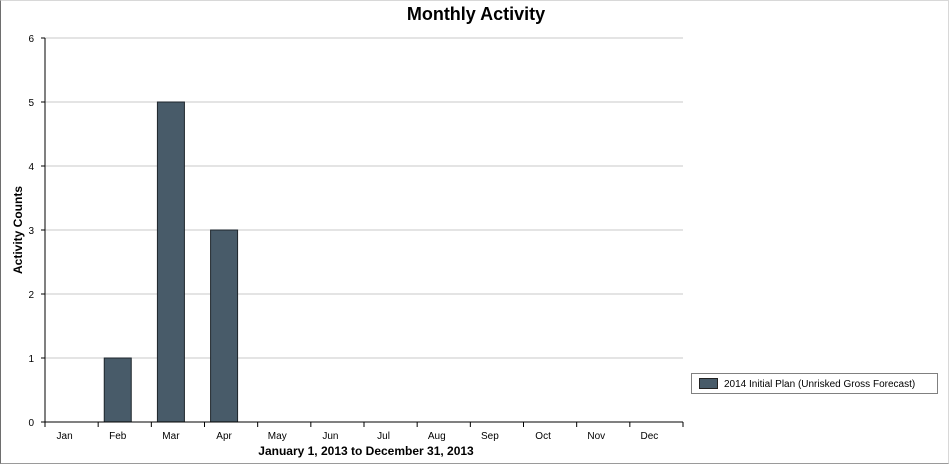  What do you see at coordinates (330, 436) in the screenshot?
I see `x-tick-label: Jun` at bounding box center [330, 436].